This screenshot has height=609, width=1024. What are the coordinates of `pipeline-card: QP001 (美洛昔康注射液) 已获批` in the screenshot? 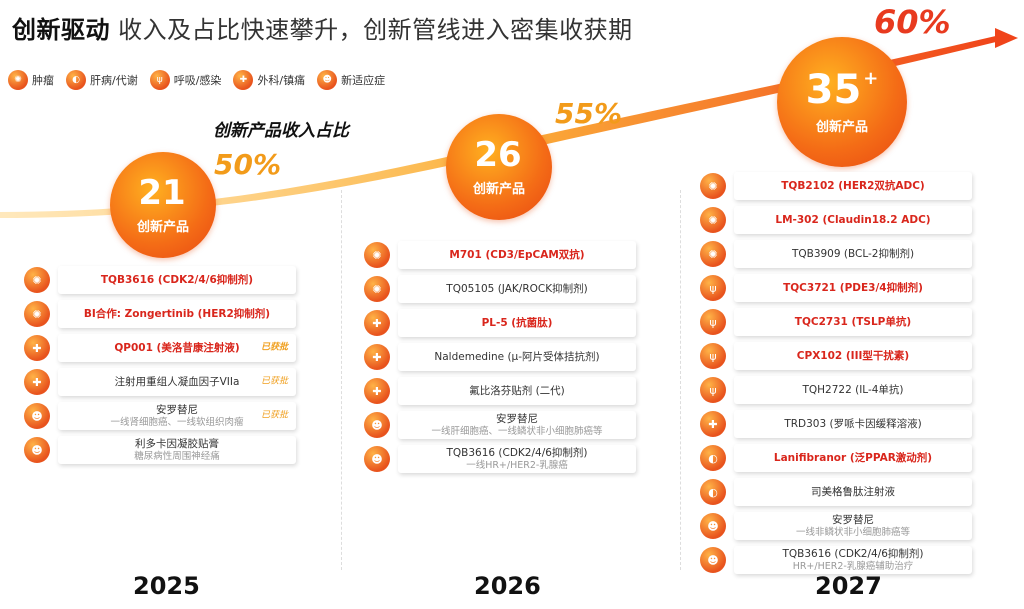 It's located at (177, 348).